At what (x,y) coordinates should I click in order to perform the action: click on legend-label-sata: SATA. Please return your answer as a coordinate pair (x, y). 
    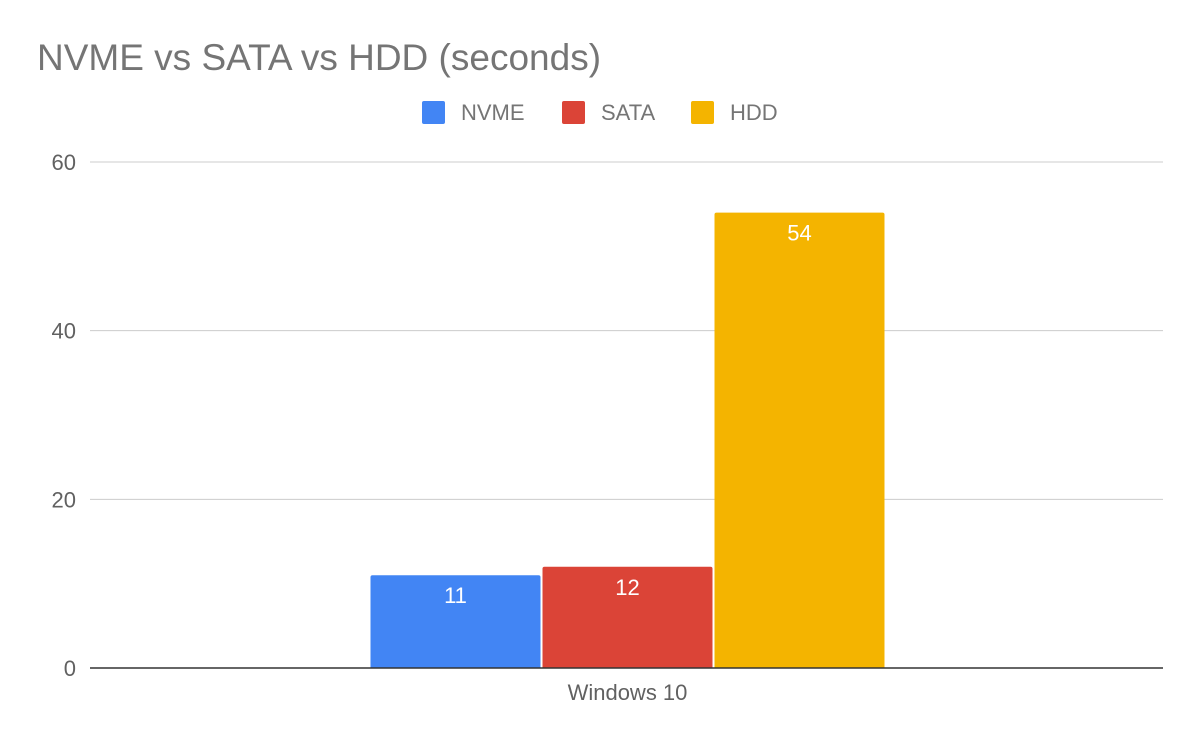
    Looking at the image, I should click on (628, 112).